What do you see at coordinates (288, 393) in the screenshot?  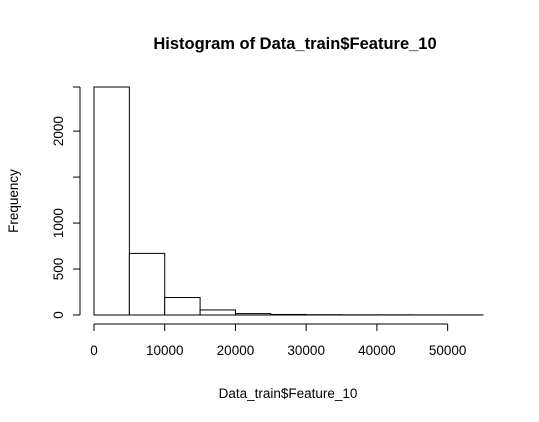 I see `x-axis-label: Data_train$Feature_10` at bounding box center [288, 393].